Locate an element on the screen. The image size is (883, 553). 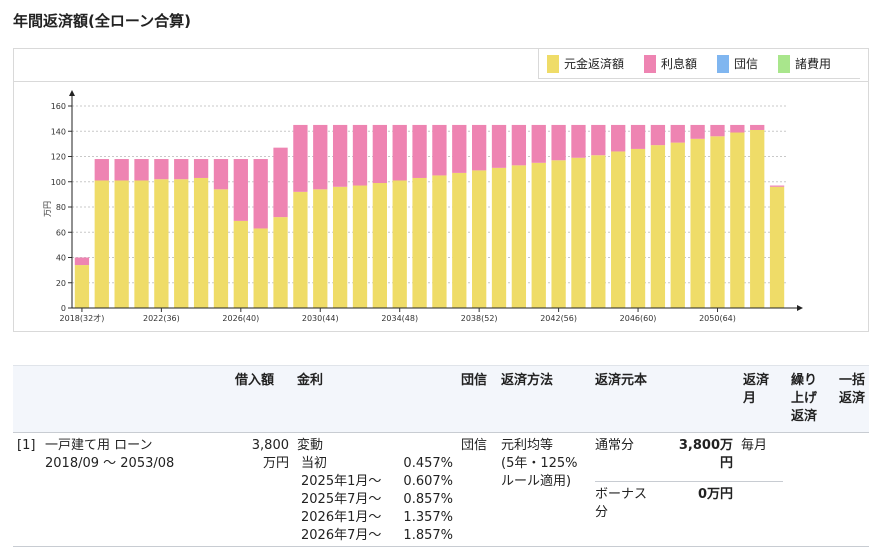
principal-cell: 通常分 3,800万 円 毎月 ボーナス 分 0万円 is located at coordinates (689, 489).